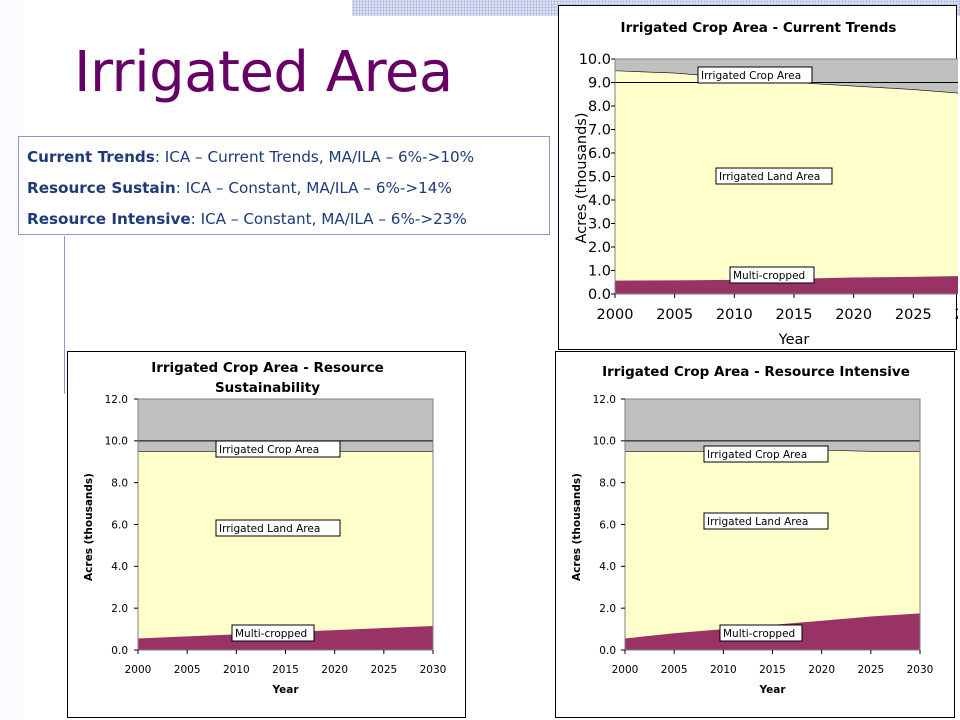 The height and width of the screenshot is (720, 960). What do you see at coordinates (786, 285) in the screenshot?
I see `multi-cropped-series` at bounding box center [786, 285].